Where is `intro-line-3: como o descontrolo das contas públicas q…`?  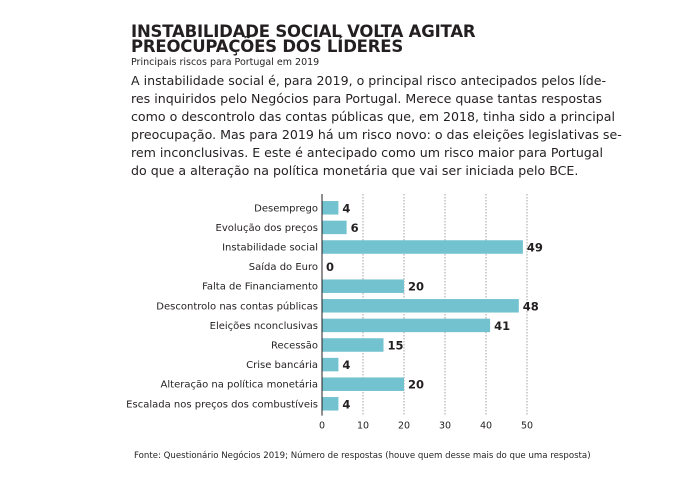
intro-line-3: como o descontrolo das contas públicas q… is located at coordinates (373, 116).